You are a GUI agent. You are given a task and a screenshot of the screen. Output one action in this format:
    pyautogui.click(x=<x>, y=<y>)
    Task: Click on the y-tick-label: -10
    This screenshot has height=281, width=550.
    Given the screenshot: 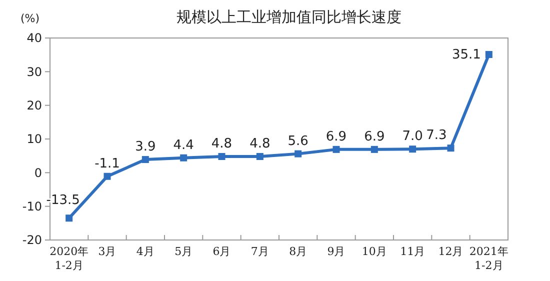 What is the action you would take?
    pyautogui.click(x=32, y=207)
    